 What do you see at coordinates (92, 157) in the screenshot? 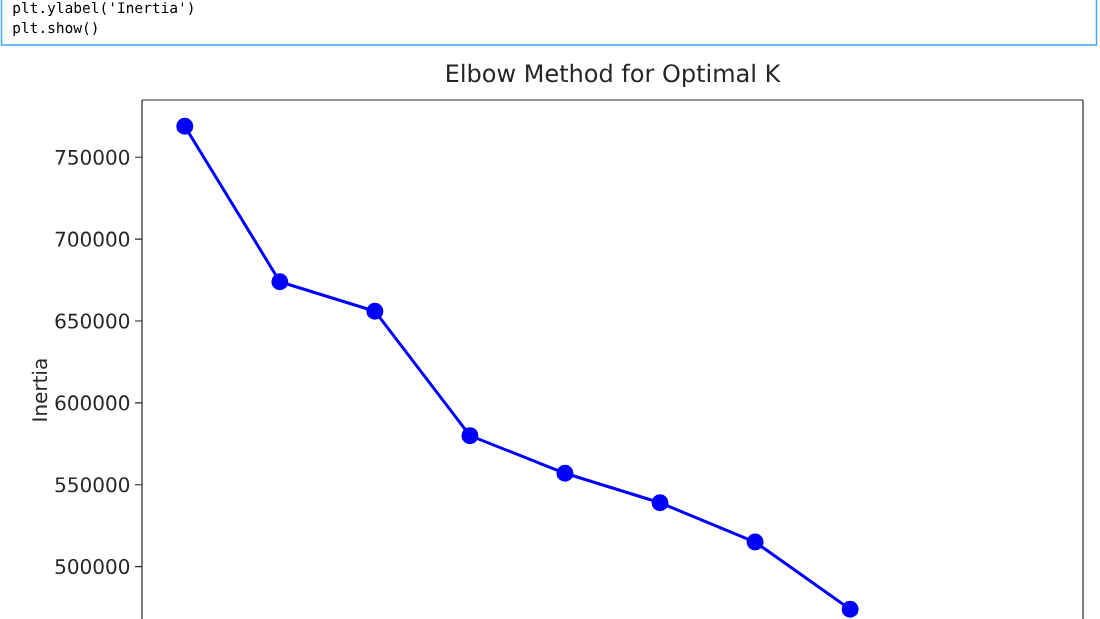
I see `y-tick-label: 750000` at bounding box center [92, 157].